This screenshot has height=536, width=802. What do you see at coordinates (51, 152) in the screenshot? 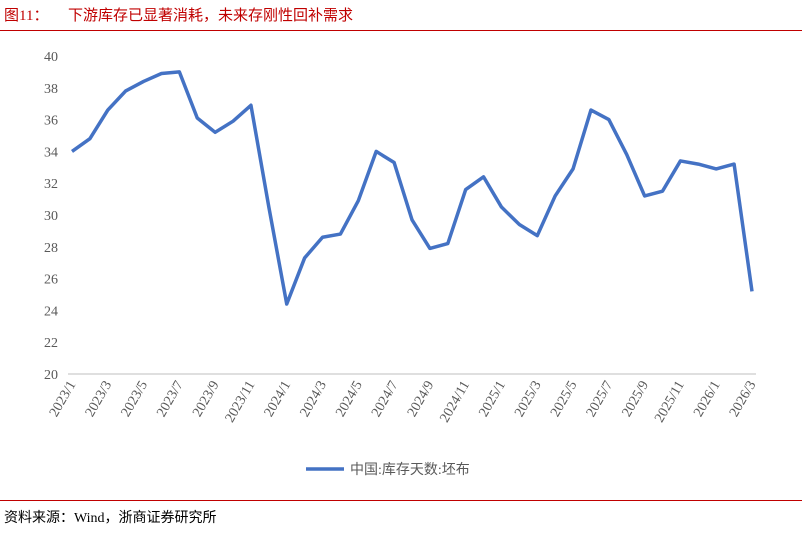
I see `y-tick-label: 34` at bounding box center [51, 152].